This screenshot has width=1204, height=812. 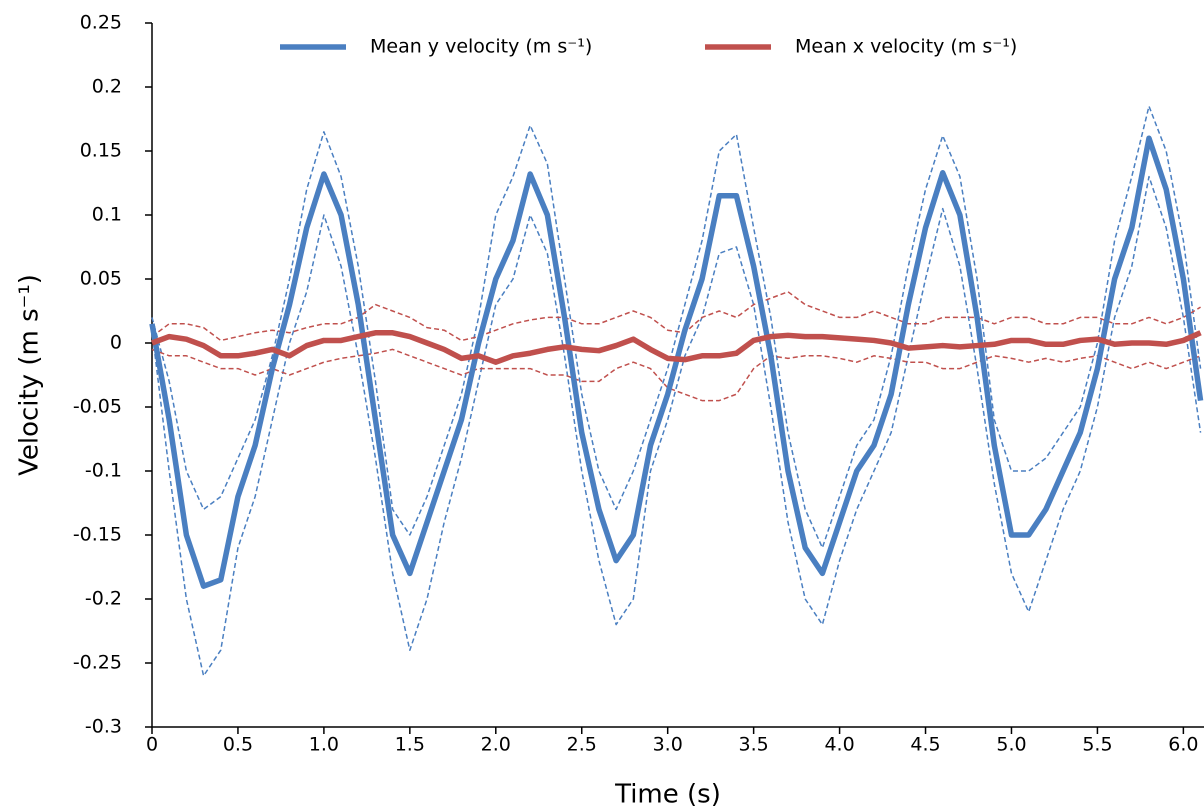 What do you see at coordinates (754, 745) in the screenshot?
I see `x-tick-label: 3.5` at bounding box center [754, 745].